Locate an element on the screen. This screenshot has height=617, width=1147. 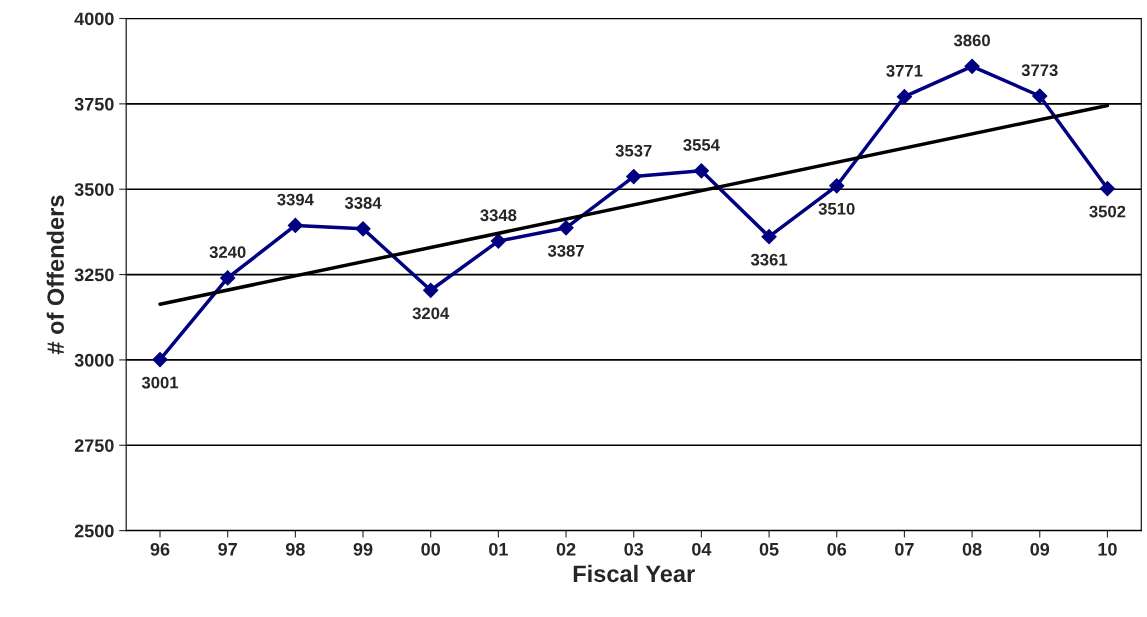
y-axis-title: # of Offenders is located at coordinates (55, 275).